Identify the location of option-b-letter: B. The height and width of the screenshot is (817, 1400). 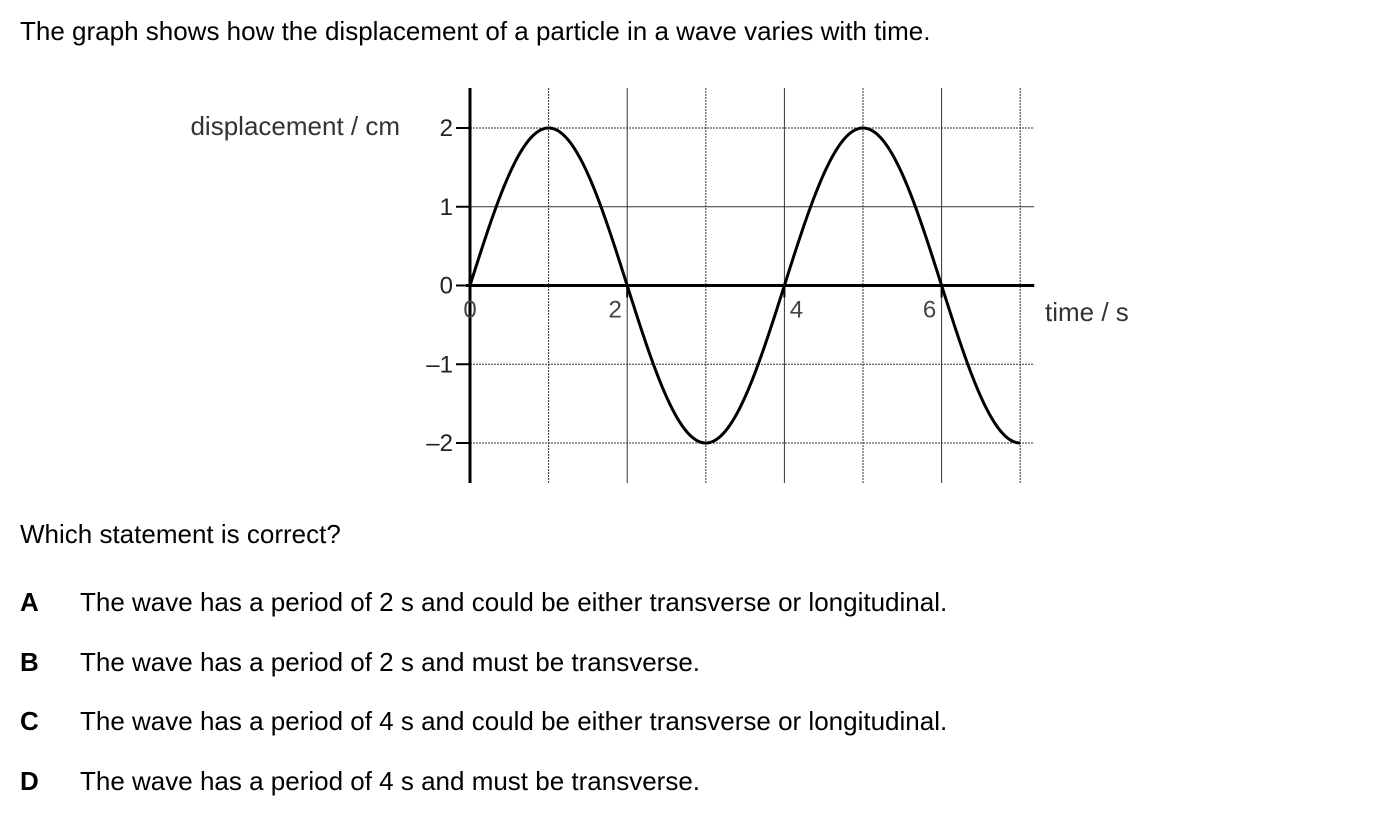
(29, 662).